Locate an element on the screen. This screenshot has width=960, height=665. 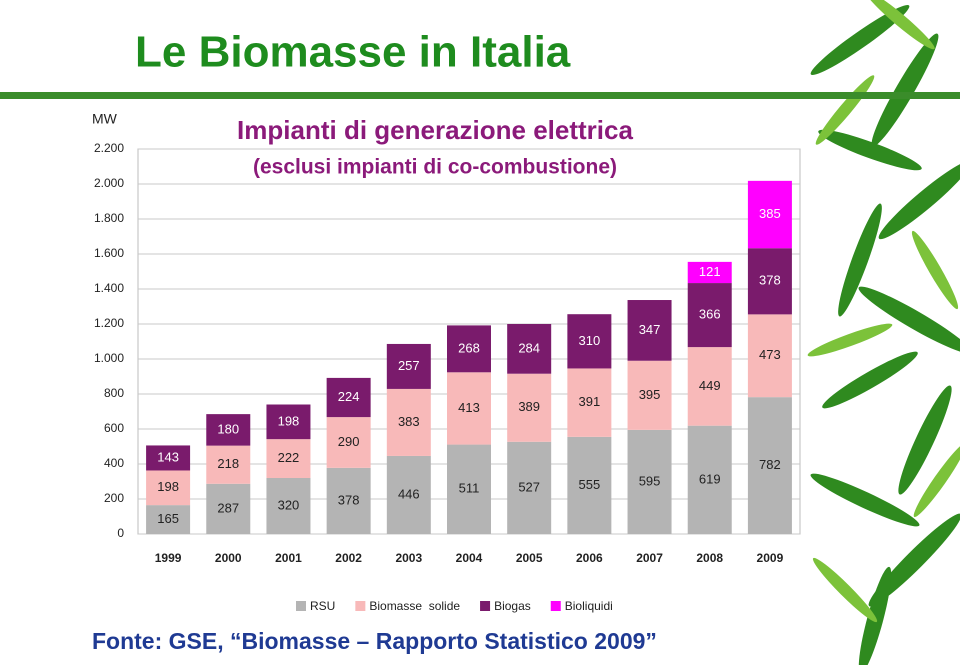
value-label: 366 is located at coordinates (710, 314).